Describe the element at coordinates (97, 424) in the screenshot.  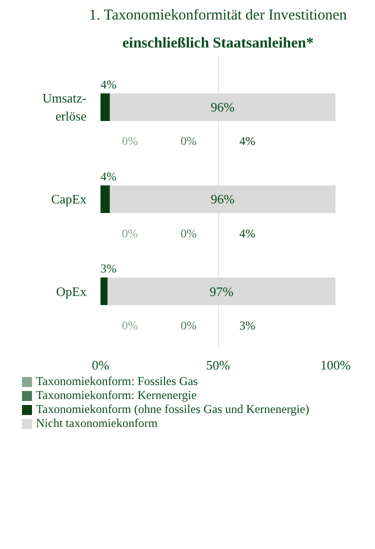
I see `legend-label: Nicht taxonomiekonform` at that location.